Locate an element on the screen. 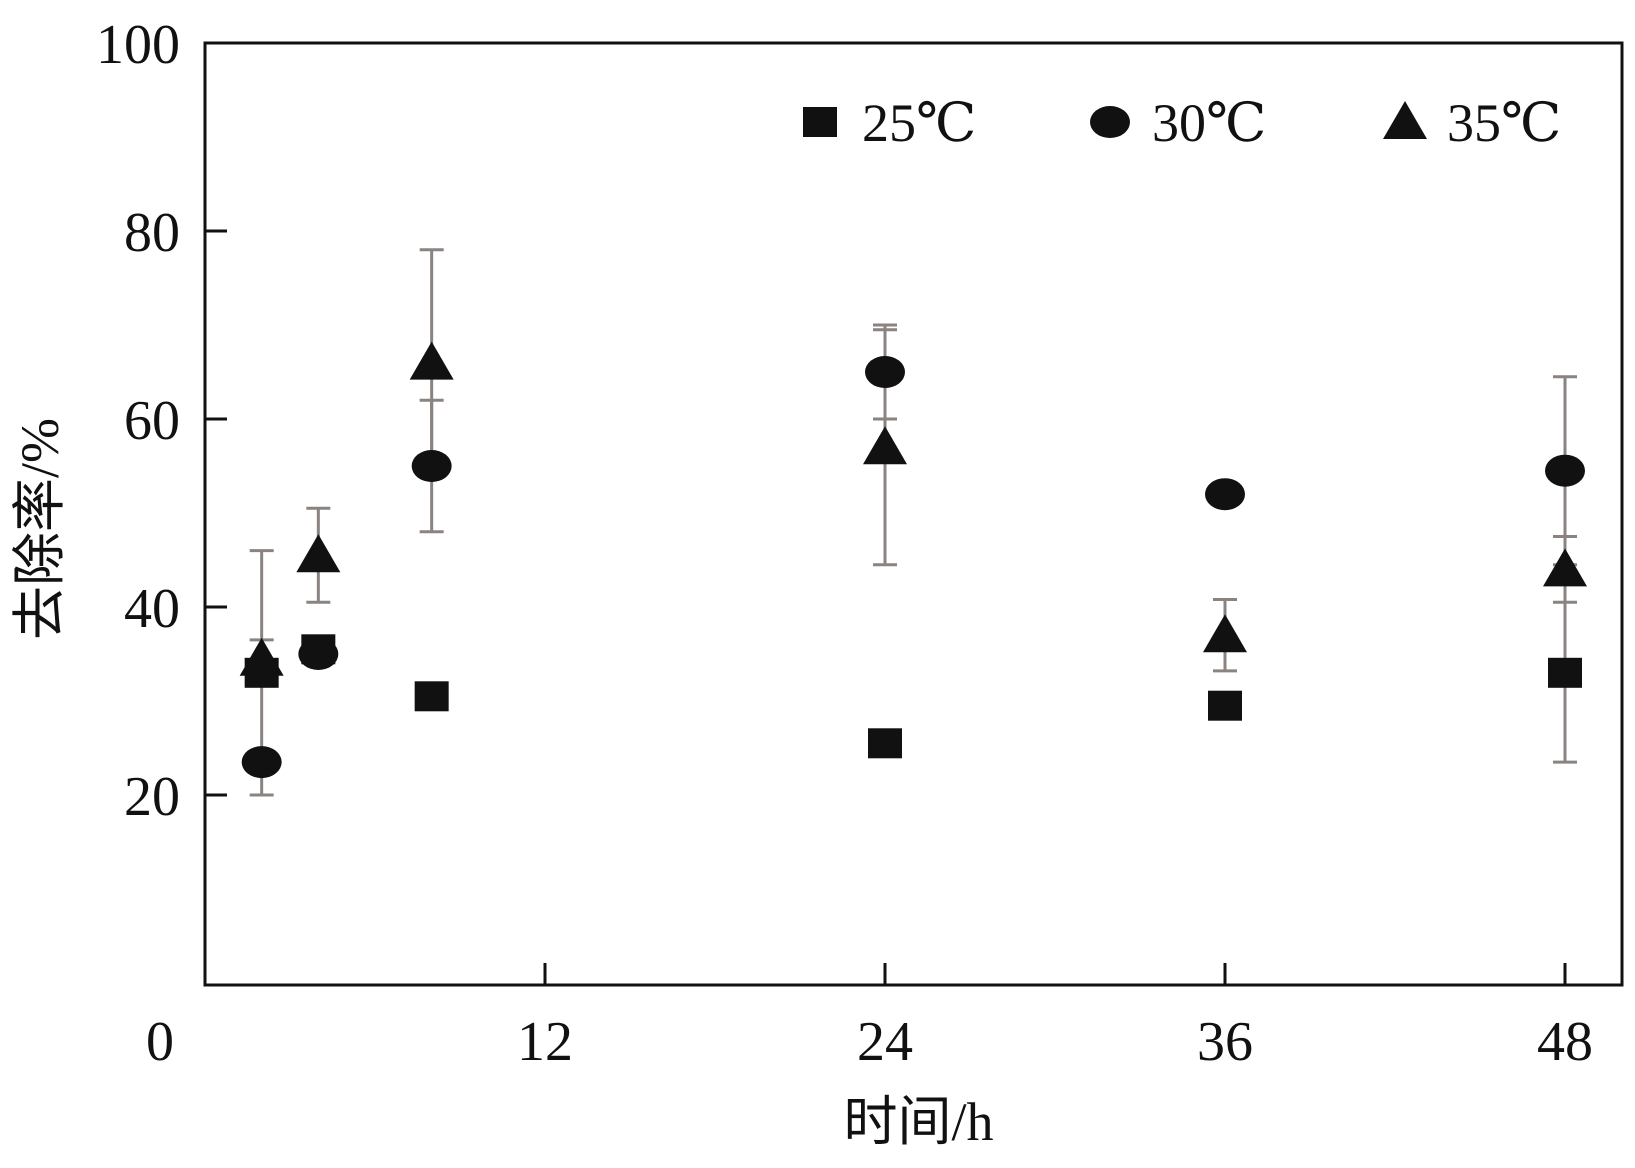 This screenshot has width=1635, height=1168. y-tick-label: 40 is located at coordinates (152, 609).